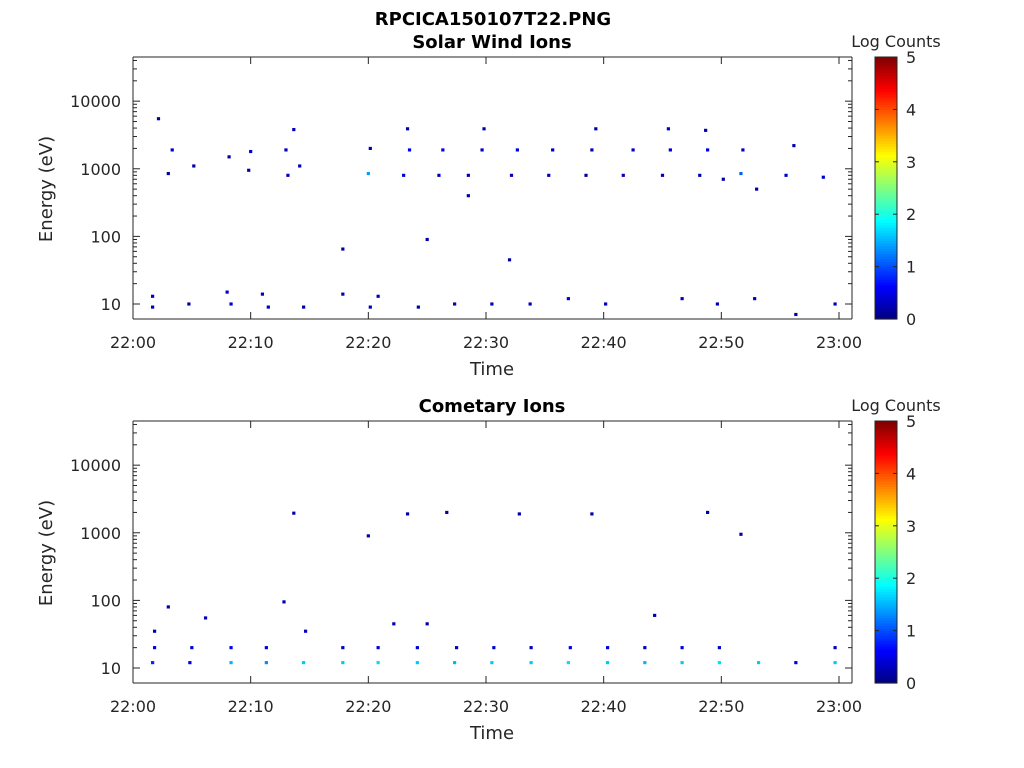 The width and height of the screenshot is (1024, 768). Describe the element at coordinates (604, 342) in the screenshot. I see `x-tick-label: 22:40` at that location.